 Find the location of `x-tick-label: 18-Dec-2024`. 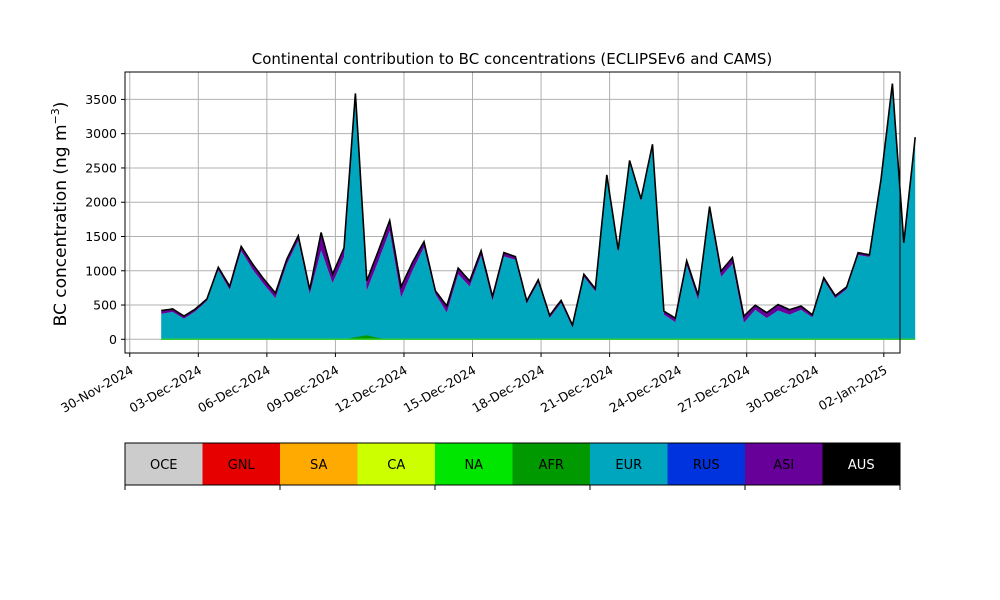

x-tick-label: 18-Dec-2024 is located at coordinates (508, 388).